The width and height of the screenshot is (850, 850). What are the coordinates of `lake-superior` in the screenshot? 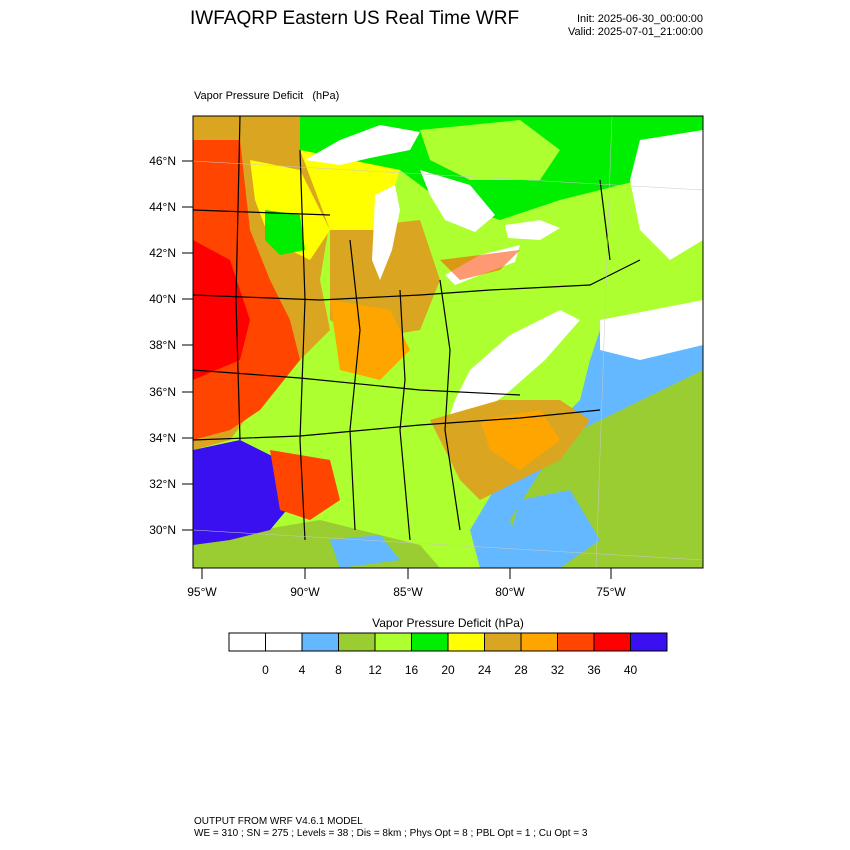 It's located at (362, 145).